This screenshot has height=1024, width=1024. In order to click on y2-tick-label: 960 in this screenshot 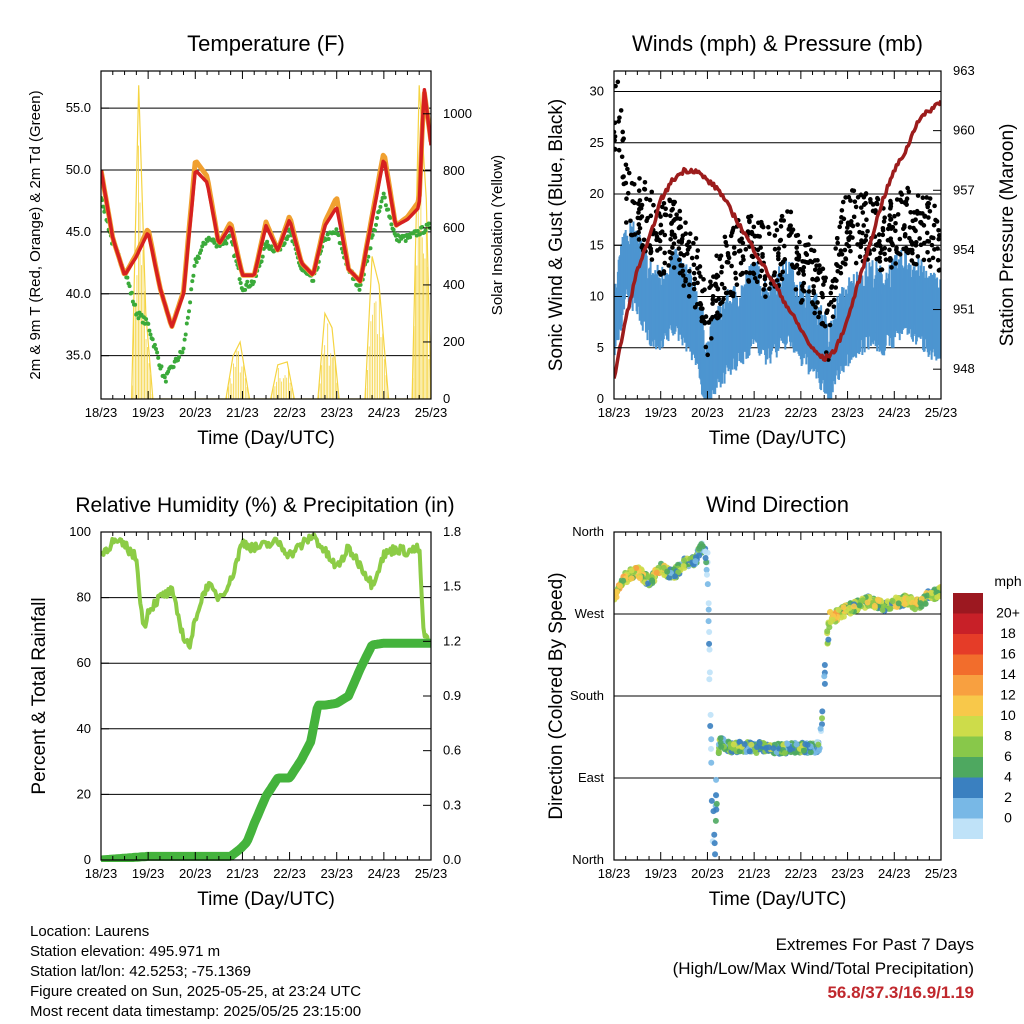, I will do `click(964, 130)`.